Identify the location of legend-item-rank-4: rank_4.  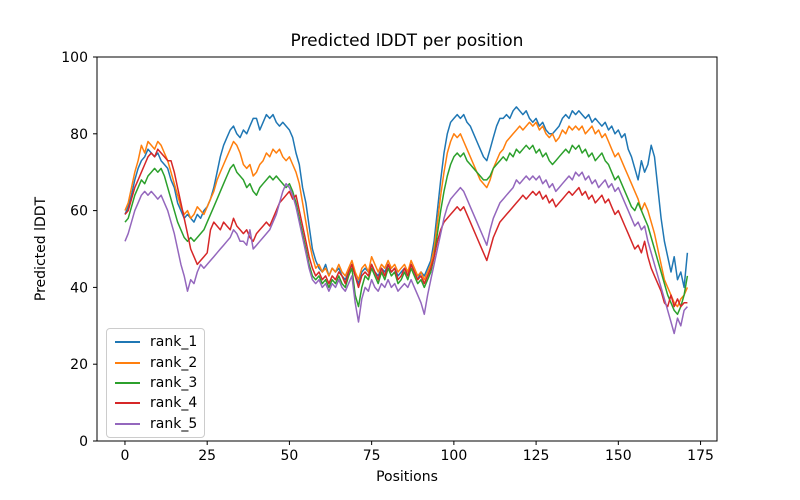
(155, 403).